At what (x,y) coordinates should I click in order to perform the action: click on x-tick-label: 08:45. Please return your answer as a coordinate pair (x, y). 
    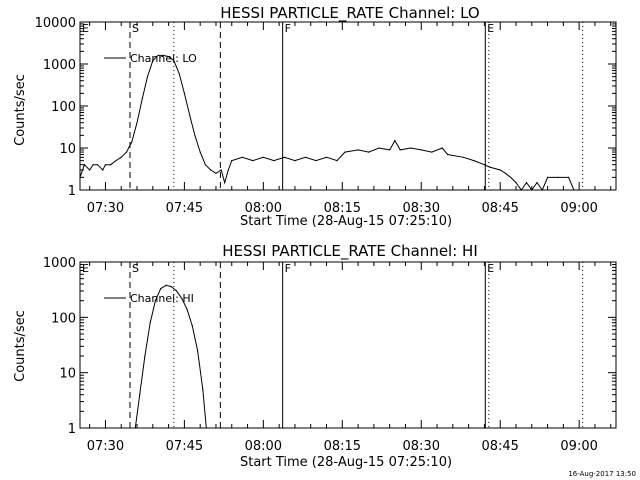
    Looking at the image, I should click on (499, 446).